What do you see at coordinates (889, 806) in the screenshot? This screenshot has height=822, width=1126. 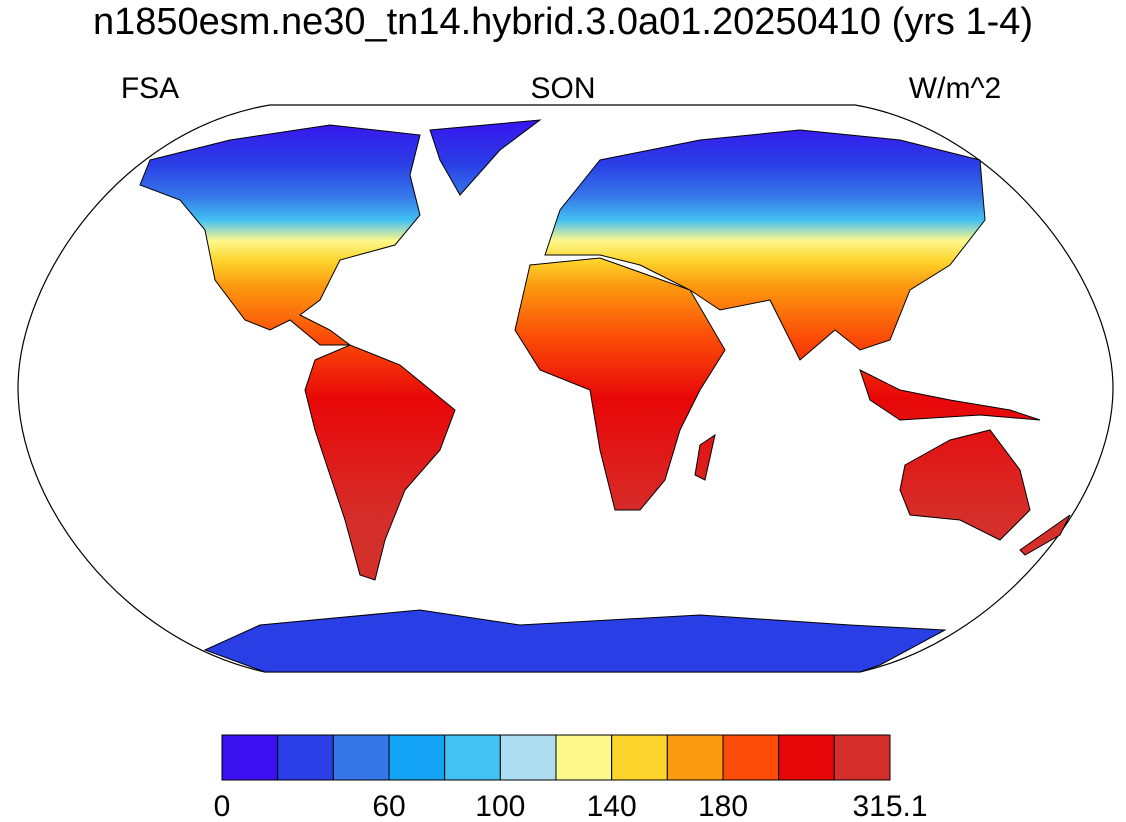 I see `colorbar-label: 315.1` at bounding box center [889, 806].